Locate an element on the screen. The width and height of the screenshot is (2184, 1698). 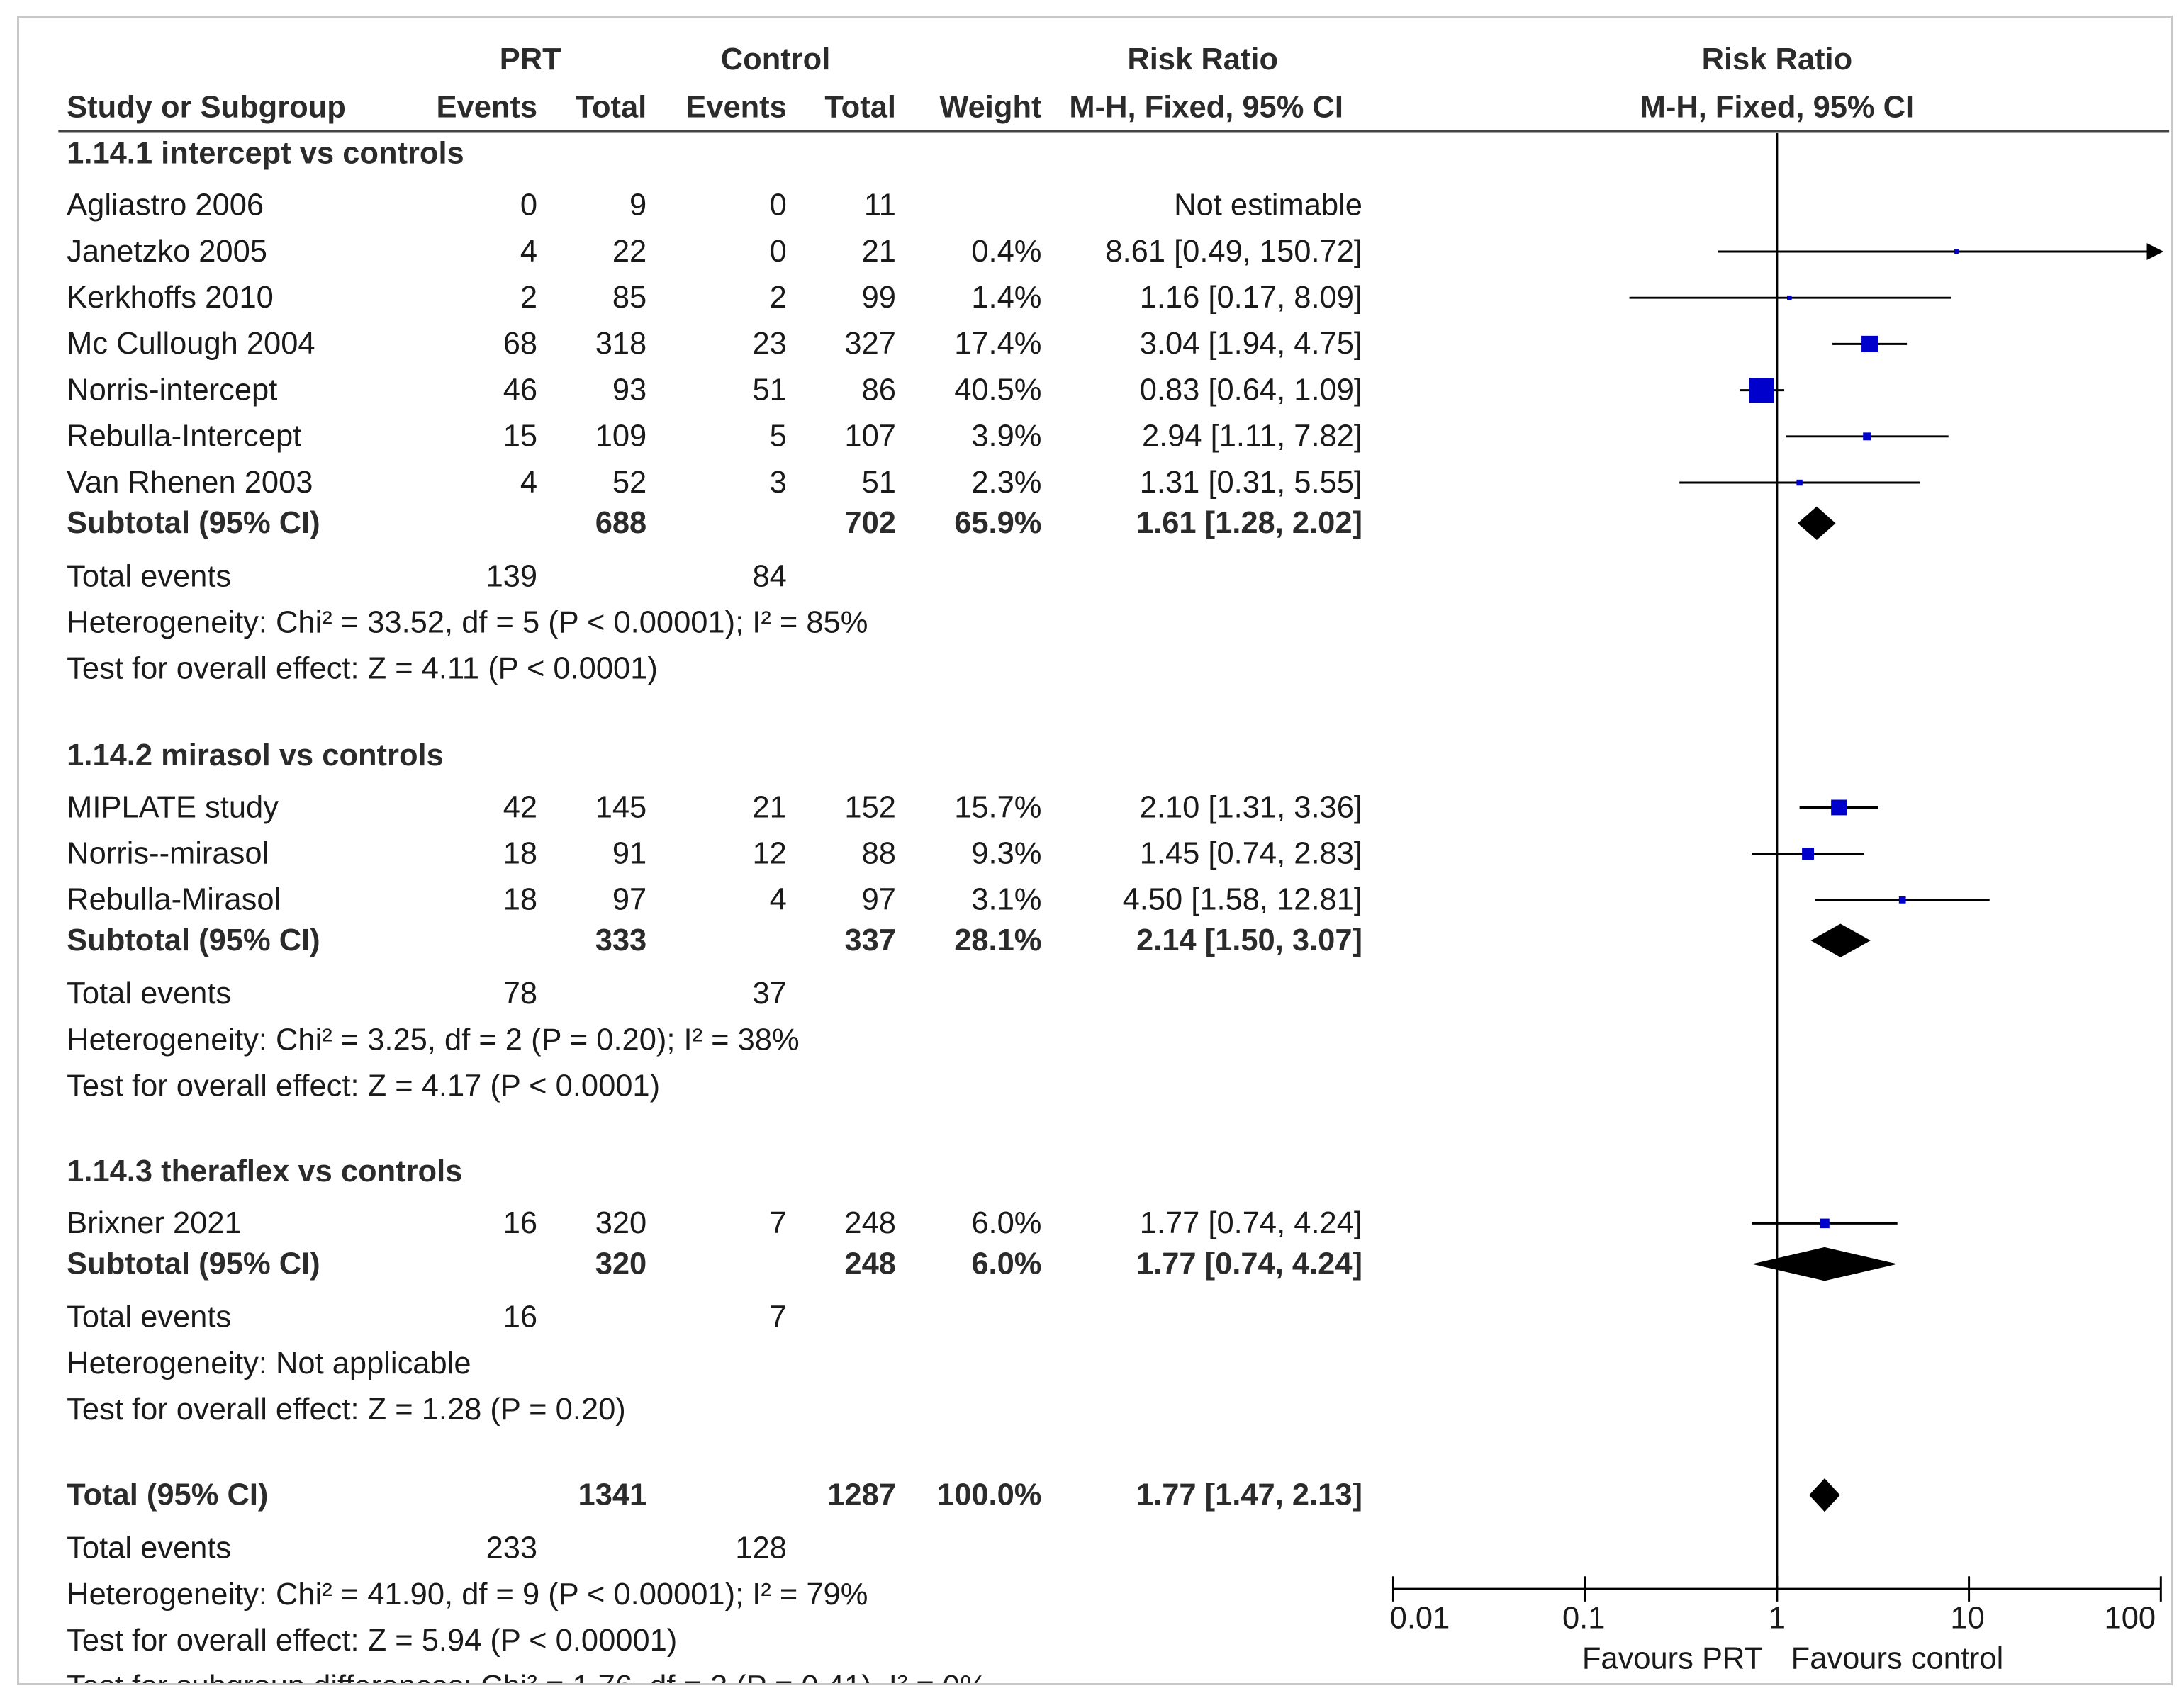
study-name: Norris-intercept is located at coordinates (173, 389).